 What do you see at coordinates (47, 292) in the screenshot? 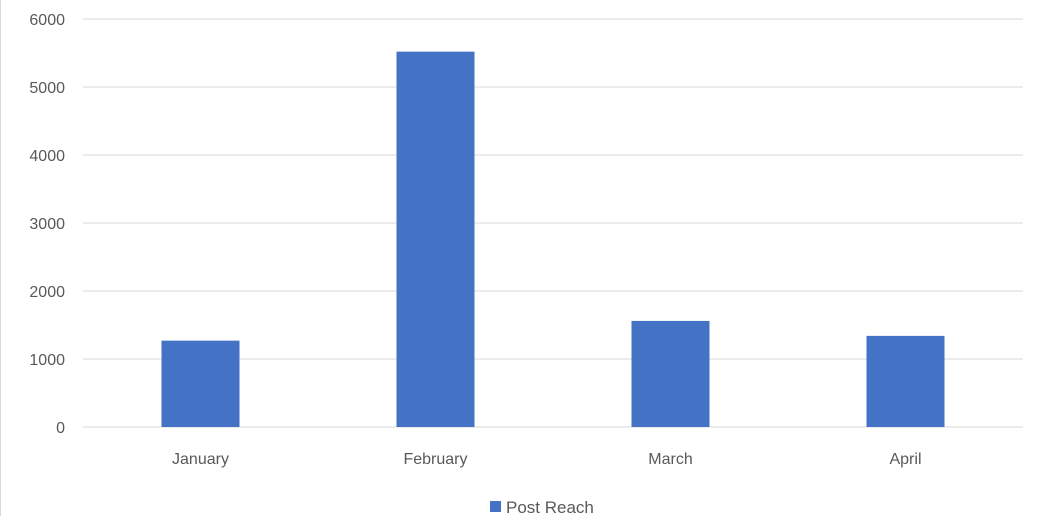
I see `y-tick-label: 2000` at bounding box center [47, 292].